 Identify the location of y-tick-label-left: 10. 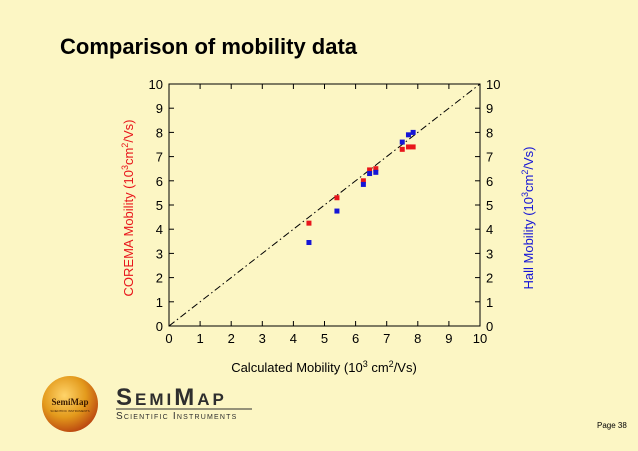
(156, 84).